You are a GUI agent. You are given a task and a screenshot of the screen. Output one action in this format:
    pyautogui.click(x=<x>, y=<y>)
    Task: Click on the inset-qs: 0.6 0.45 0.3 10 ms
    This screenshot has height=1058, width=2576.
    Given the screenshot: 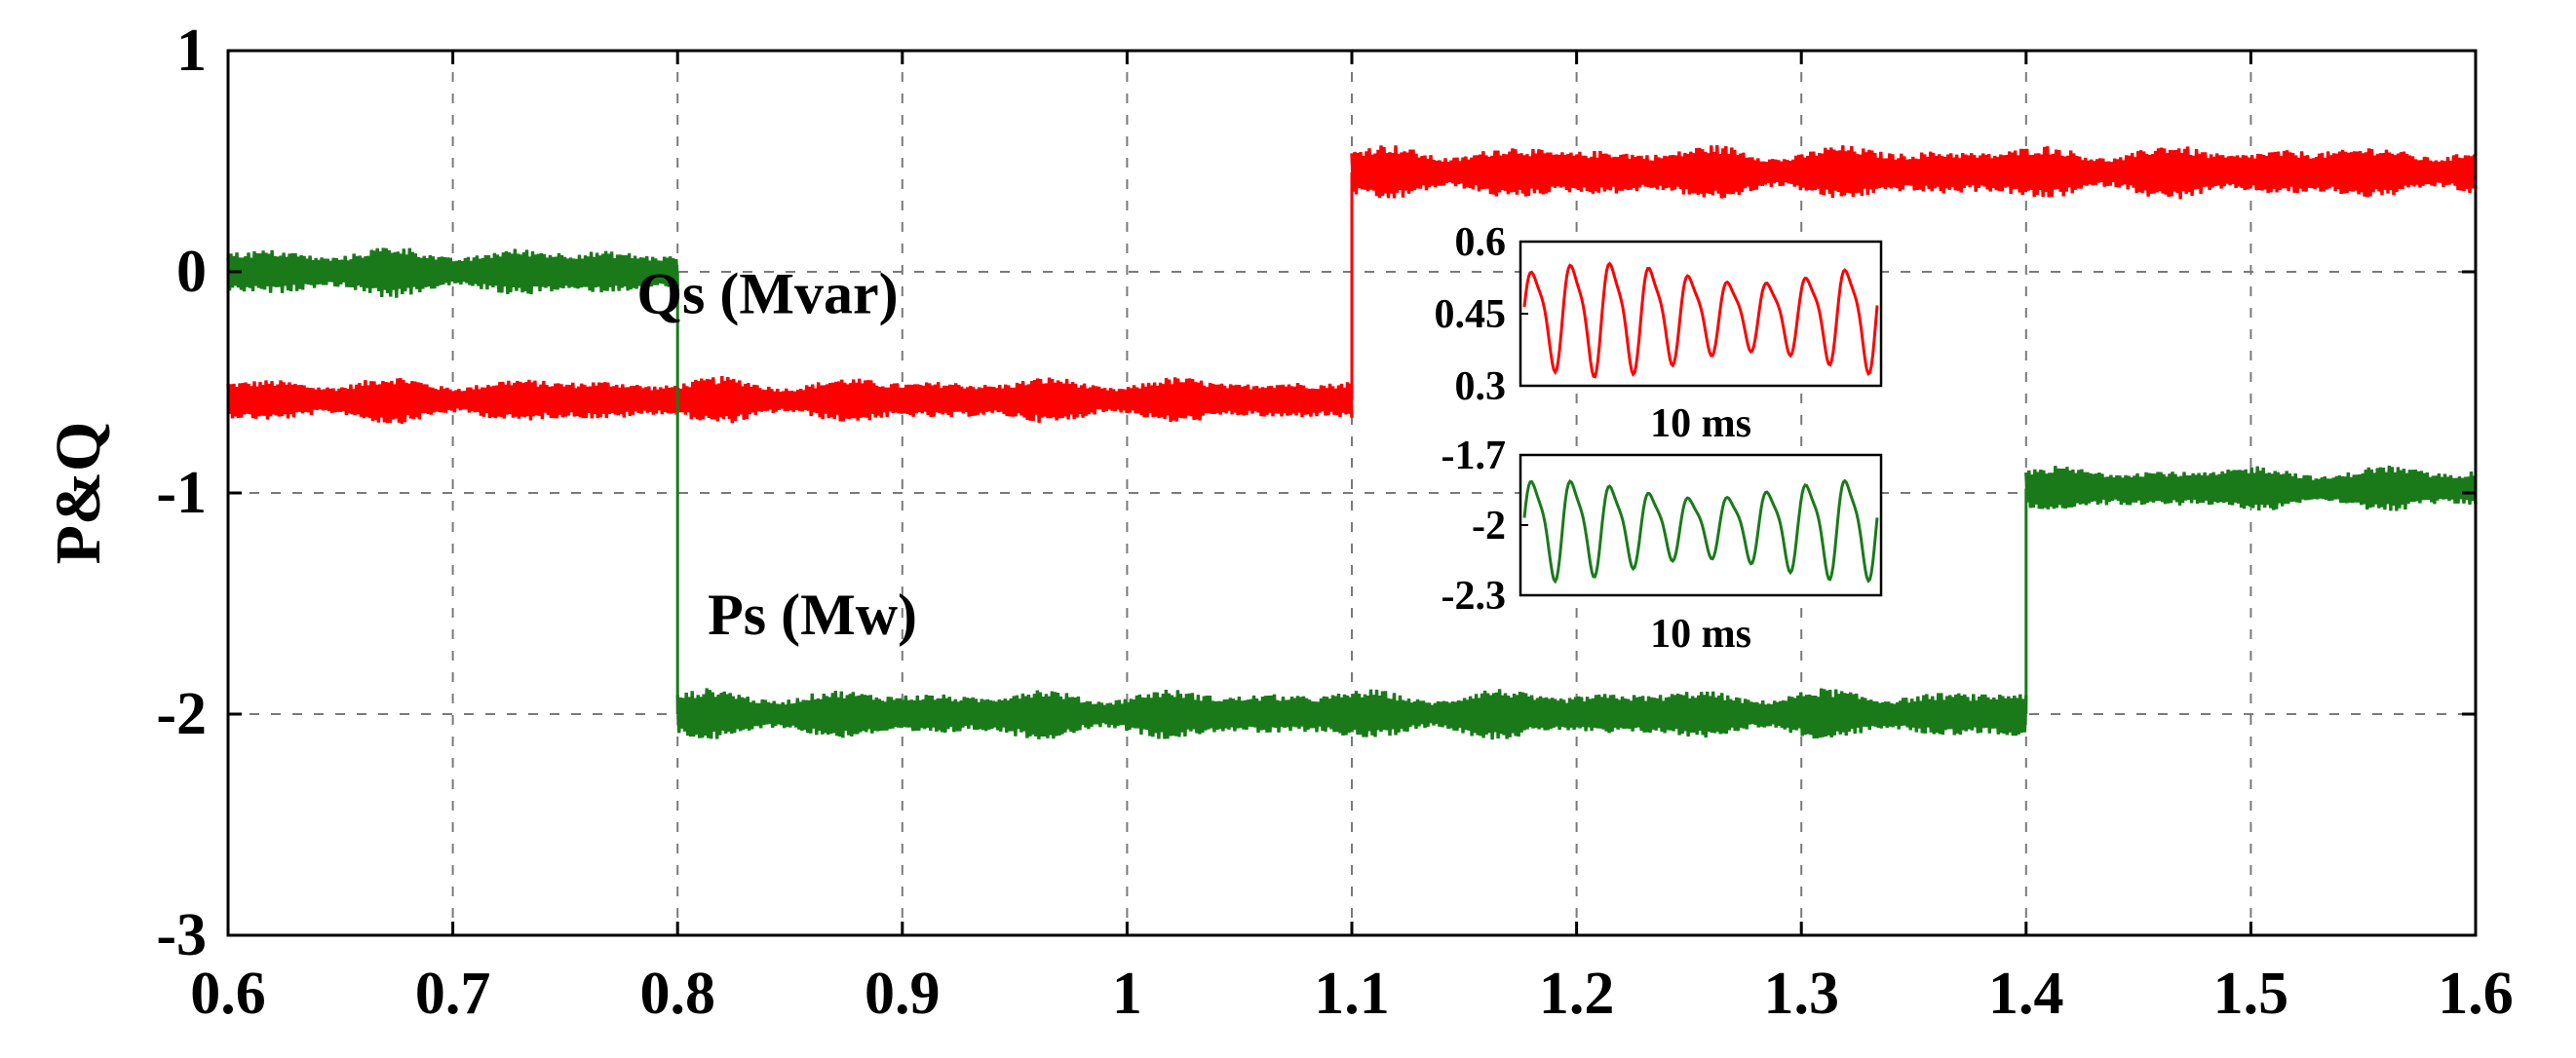 What is the action you would take?
    pyautogui.click(x=1659, y=333)
    